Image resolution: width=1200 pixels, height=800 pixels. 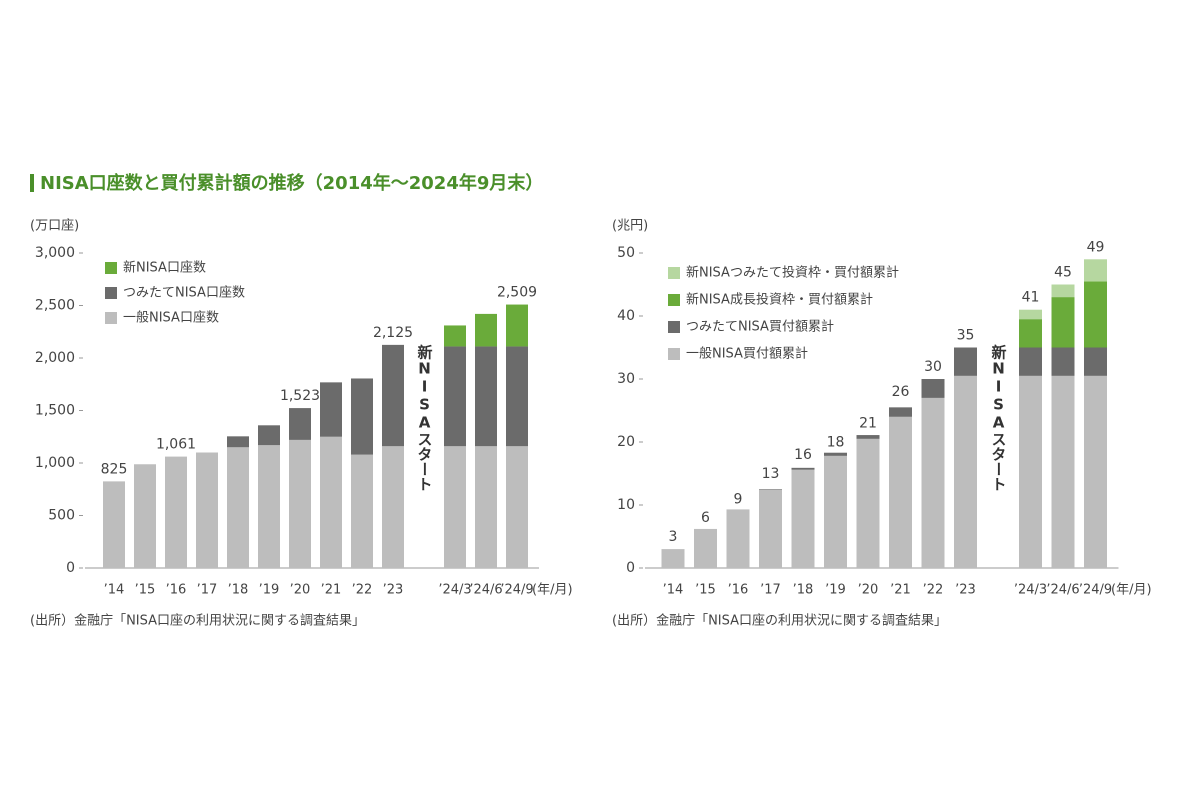 What do you see at coordinates (803, 590) in the screenshot?
I see `x-tick-label: ’18` at bounding box center [803, 590].